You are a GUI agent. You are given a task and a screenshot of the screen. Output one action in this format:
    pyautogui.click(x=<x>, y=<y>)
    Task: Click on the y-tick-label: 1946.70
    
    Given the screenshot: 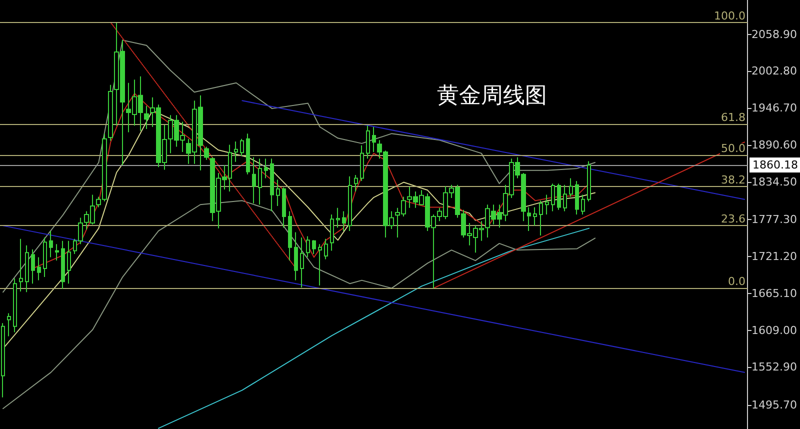 What is the action you would take?
    pyautogui.click(x=775, y=108)
    